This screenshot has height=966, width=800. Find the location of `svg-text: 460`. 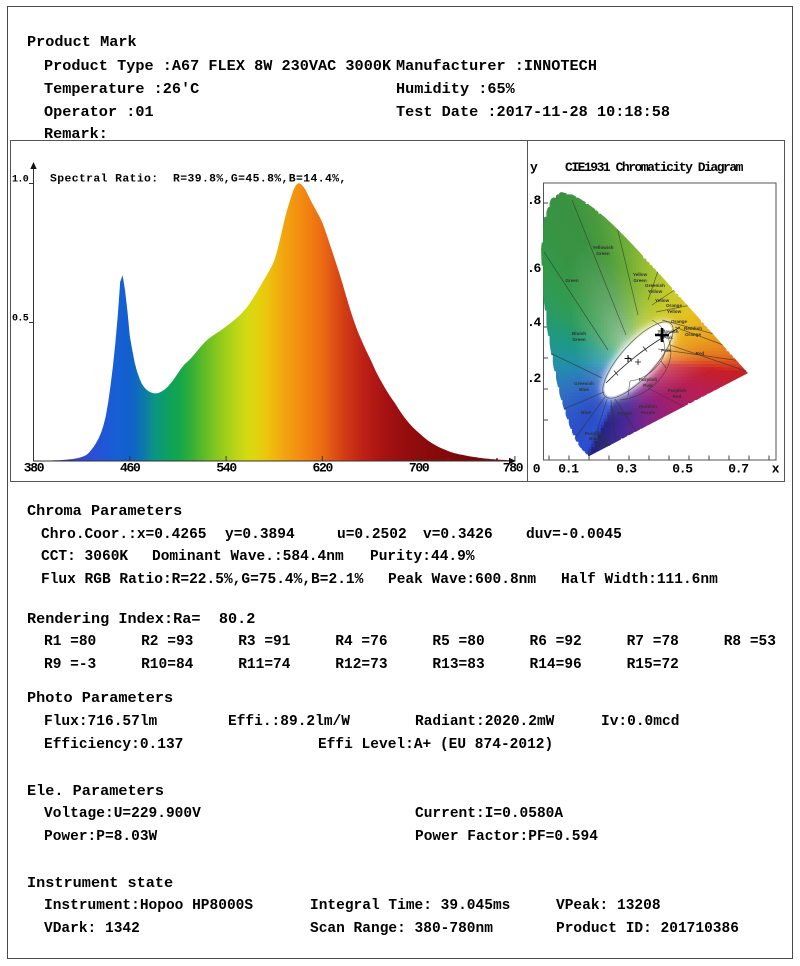

svg-text: 460 is located at coordinates (130, 468).